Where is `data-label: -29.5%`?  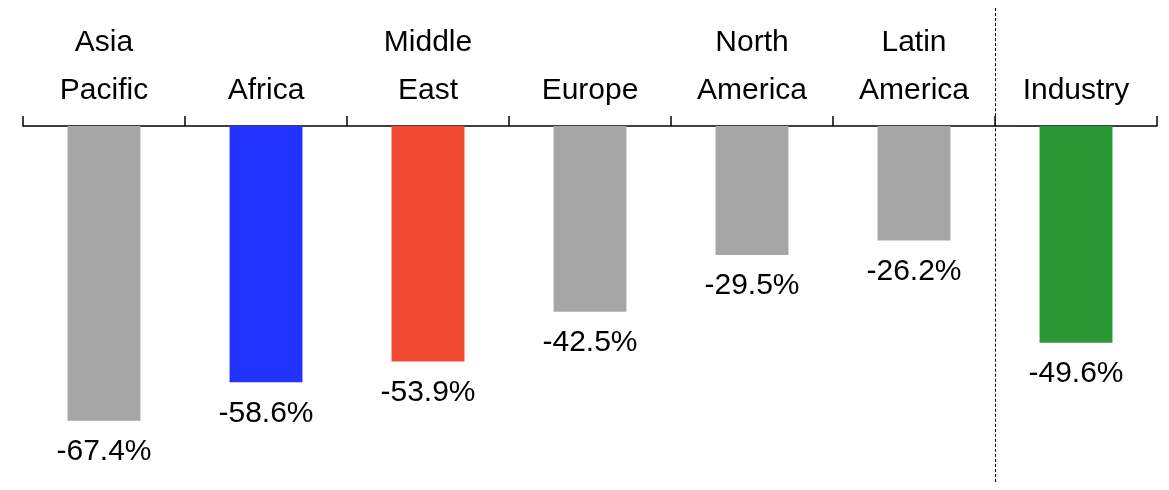 data-label: -29.5% is located at coordinates (752, 284).